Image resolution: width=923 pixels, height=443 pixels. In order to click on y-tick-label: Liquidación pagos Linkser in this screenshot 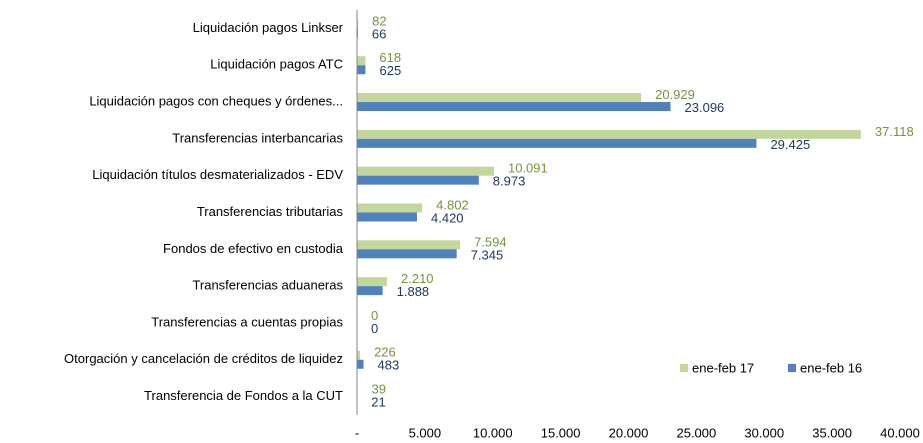, I will do `click(268, 27)`.